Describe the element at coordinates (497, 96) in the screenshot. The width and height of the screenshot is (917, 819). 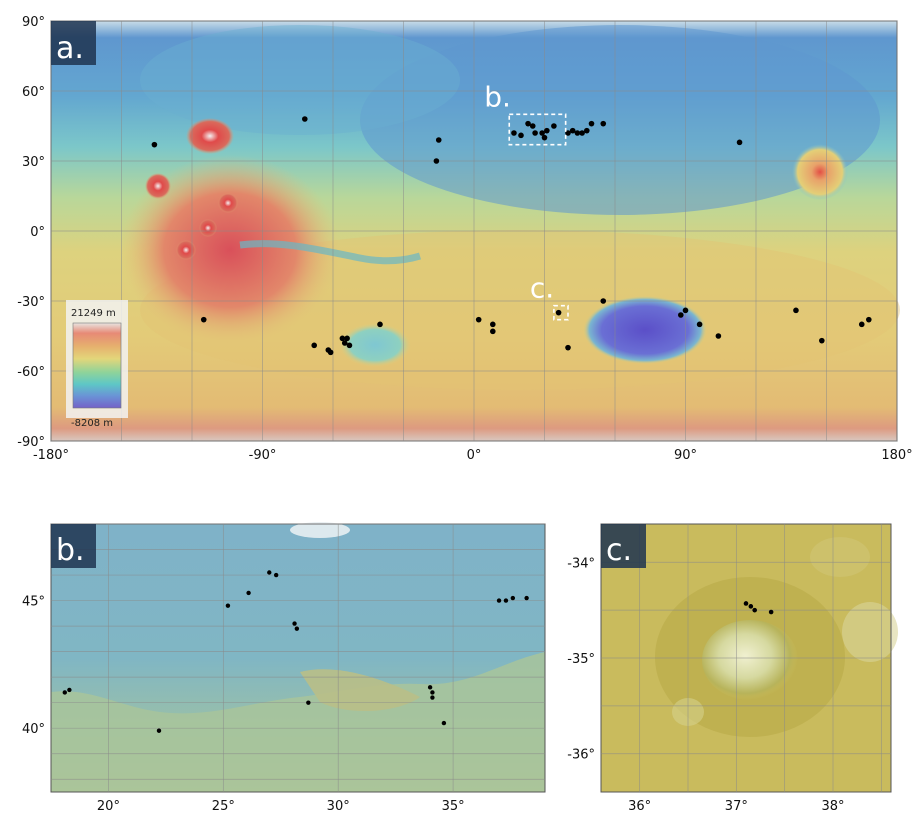
I see `box-b-label: b.` at that location.